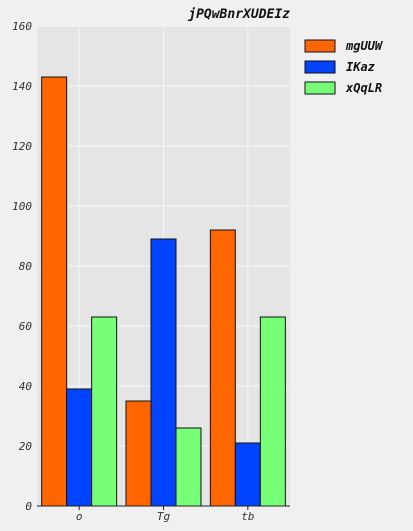 Image resolution: width=413 pixels, height=531 pixels. What do you see at coordinates (363, 88) in the screenshot?
I see `legend-label-xQqLR: xQqLR` at bounding box center [363, 88].